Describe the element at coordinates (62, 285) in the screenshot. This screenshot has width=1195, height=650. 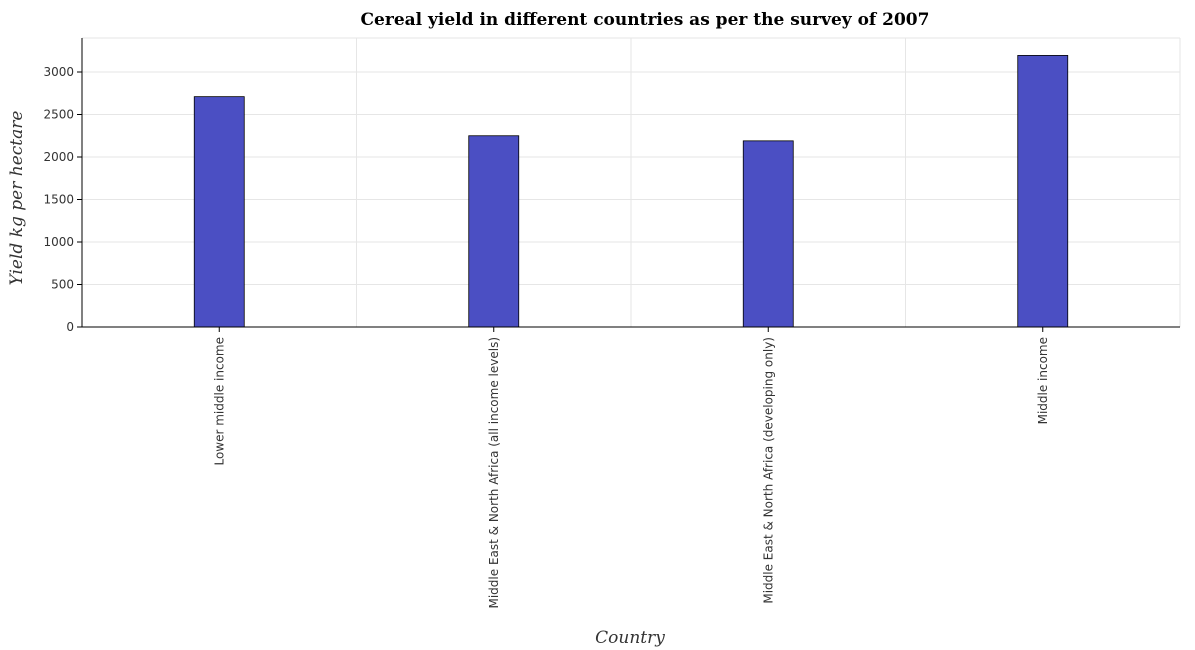
I see `y-tick-label: 500` at that location.